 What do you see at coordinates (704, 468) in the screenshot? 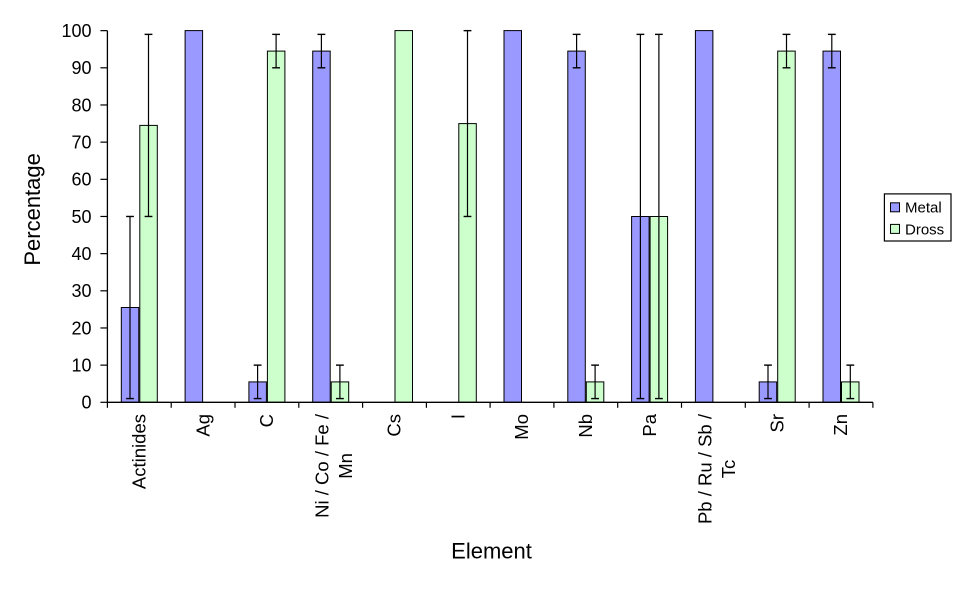
I see `svg-text: Pb / Ru / Sb /` at bounding box center [704, 468].